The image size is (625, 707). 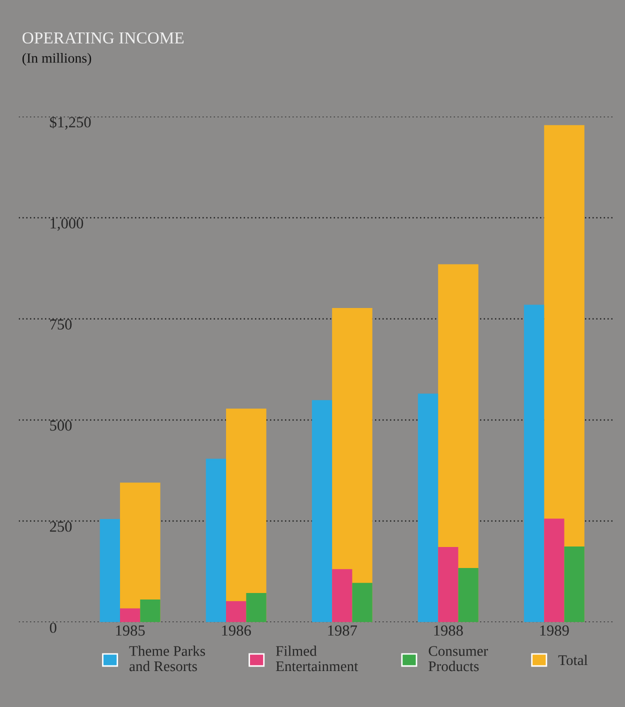 I want to click on x-tick-label: 1985, so click(x=130, y=630).